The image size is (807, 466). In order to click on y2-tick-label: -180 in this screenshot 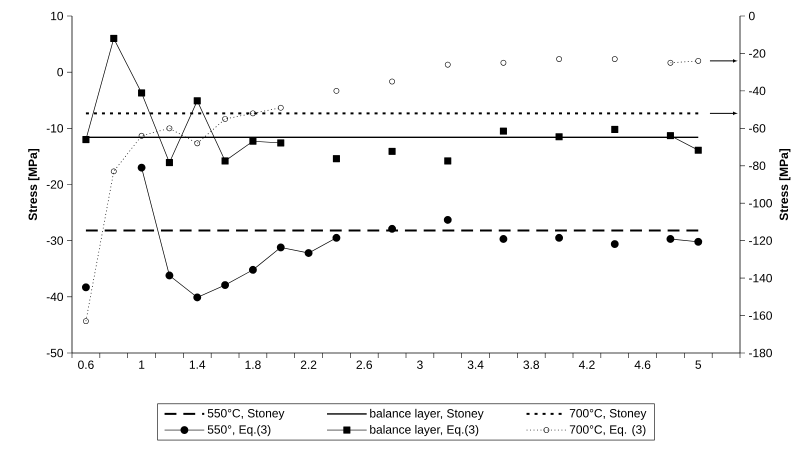, I will do `click(760, 353)`.